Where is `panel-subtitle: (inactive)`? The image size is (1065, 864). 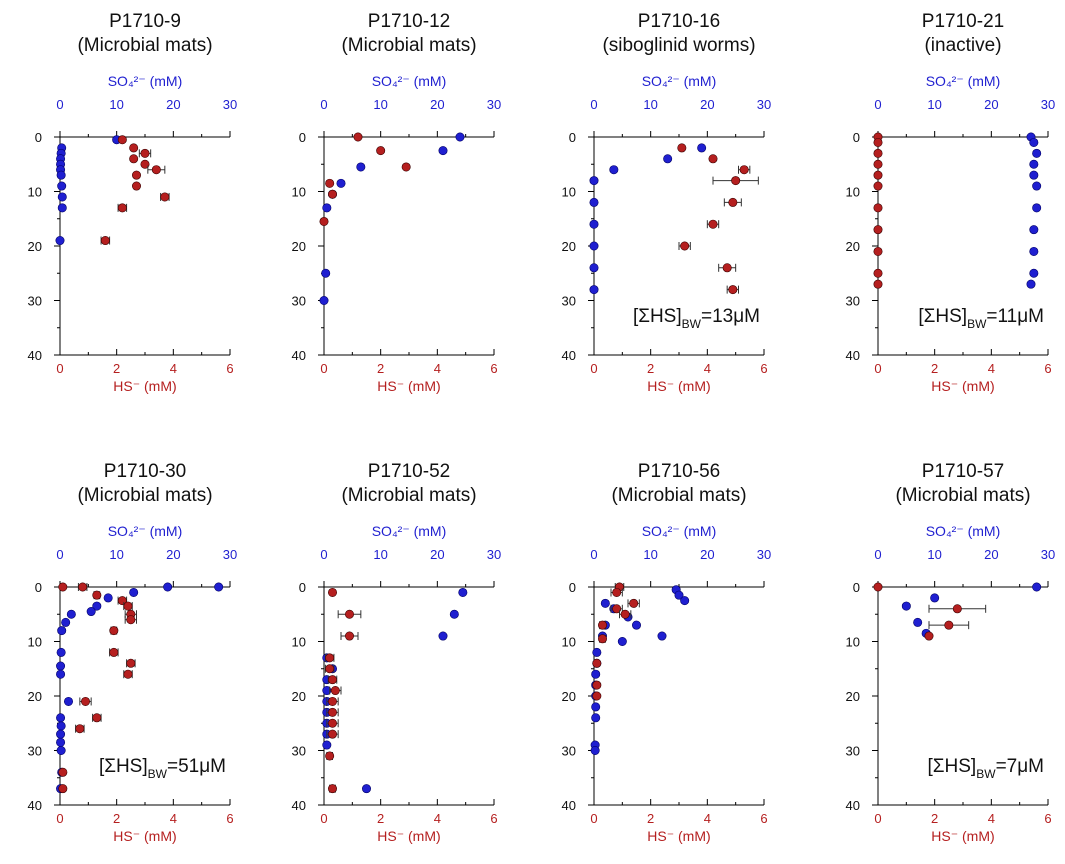 panel-subtitle: (inactive) is located at coordinates (962, 45).